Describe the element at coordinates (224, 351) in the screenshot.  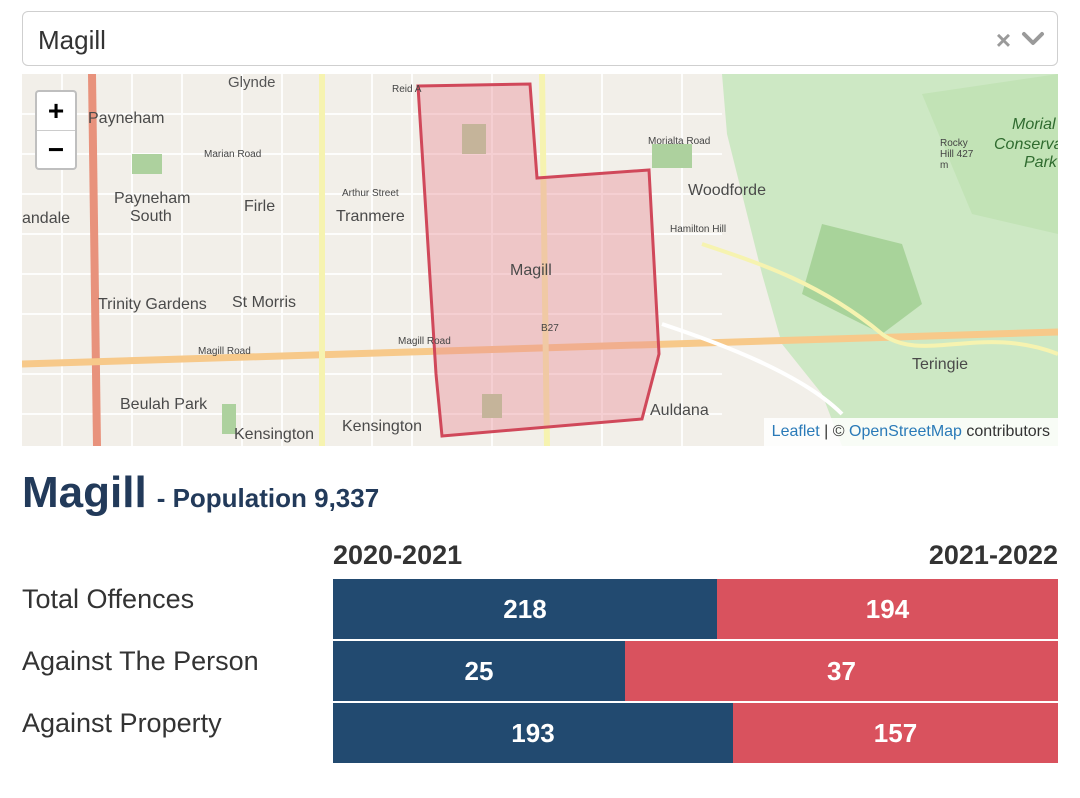
I see `map-label-magill-road-west: Magill Road` at that location.